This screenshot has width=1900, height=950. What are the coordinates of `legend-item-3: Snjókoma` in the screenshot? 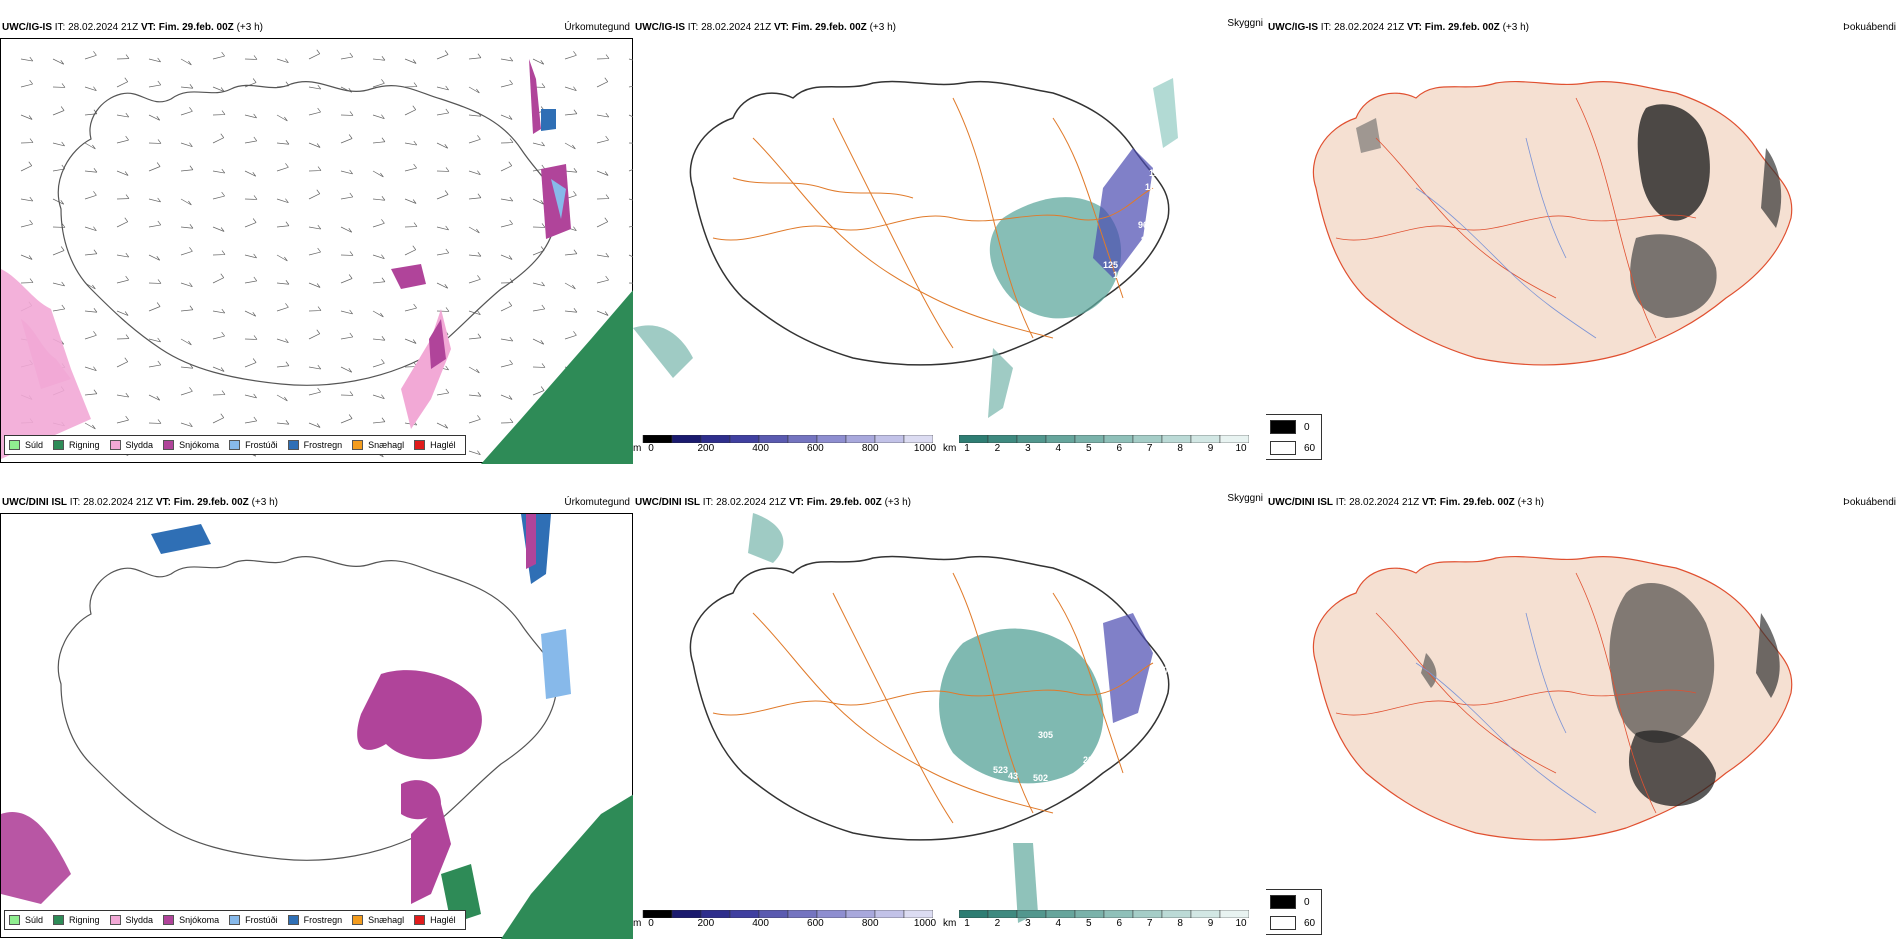 It's located at (191, 920).